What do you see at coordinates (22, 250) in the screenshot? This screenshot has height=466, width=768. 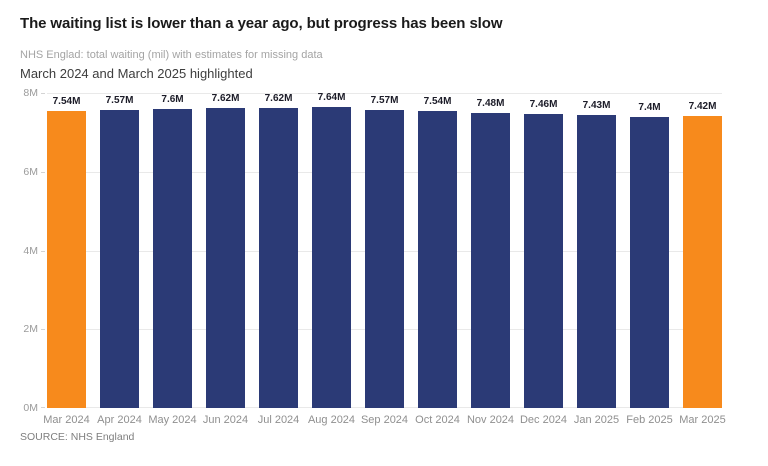 I see `y-axis: 8M 6M 4M 2M 0M` at bounding box center [22, 250].